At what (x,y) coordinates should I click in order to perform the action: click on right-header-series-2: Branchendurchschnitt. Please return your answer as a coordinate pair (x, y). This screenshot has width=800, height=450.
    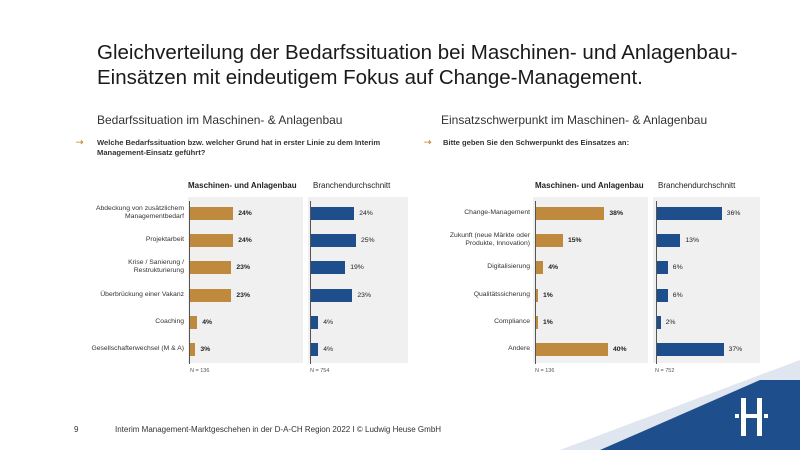
    Looking at the image, I should click on (697, 185).